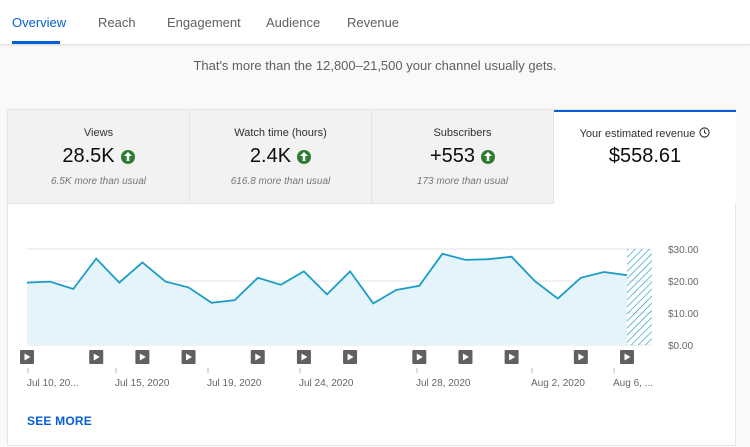 The image size is (750, 447). Describe the element at coordinates (280, 133) in the screenshot. I see `metric-title: Watch time (hours)` at that location.